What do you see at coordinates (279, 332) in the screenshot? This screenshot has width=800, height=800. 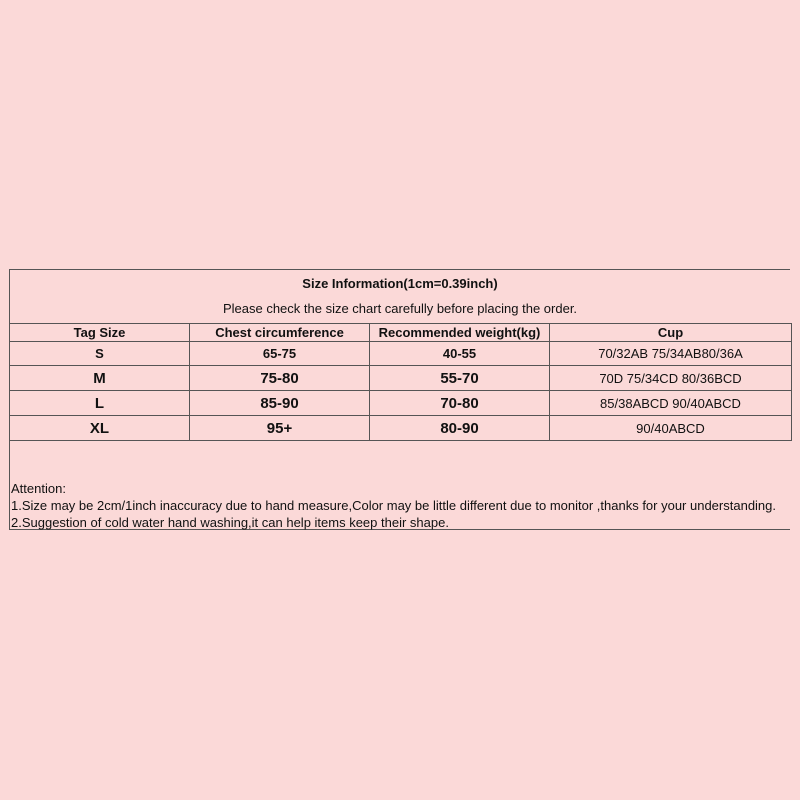 I see `header-chest: Chest circumference` at bounding box center [279, 332].